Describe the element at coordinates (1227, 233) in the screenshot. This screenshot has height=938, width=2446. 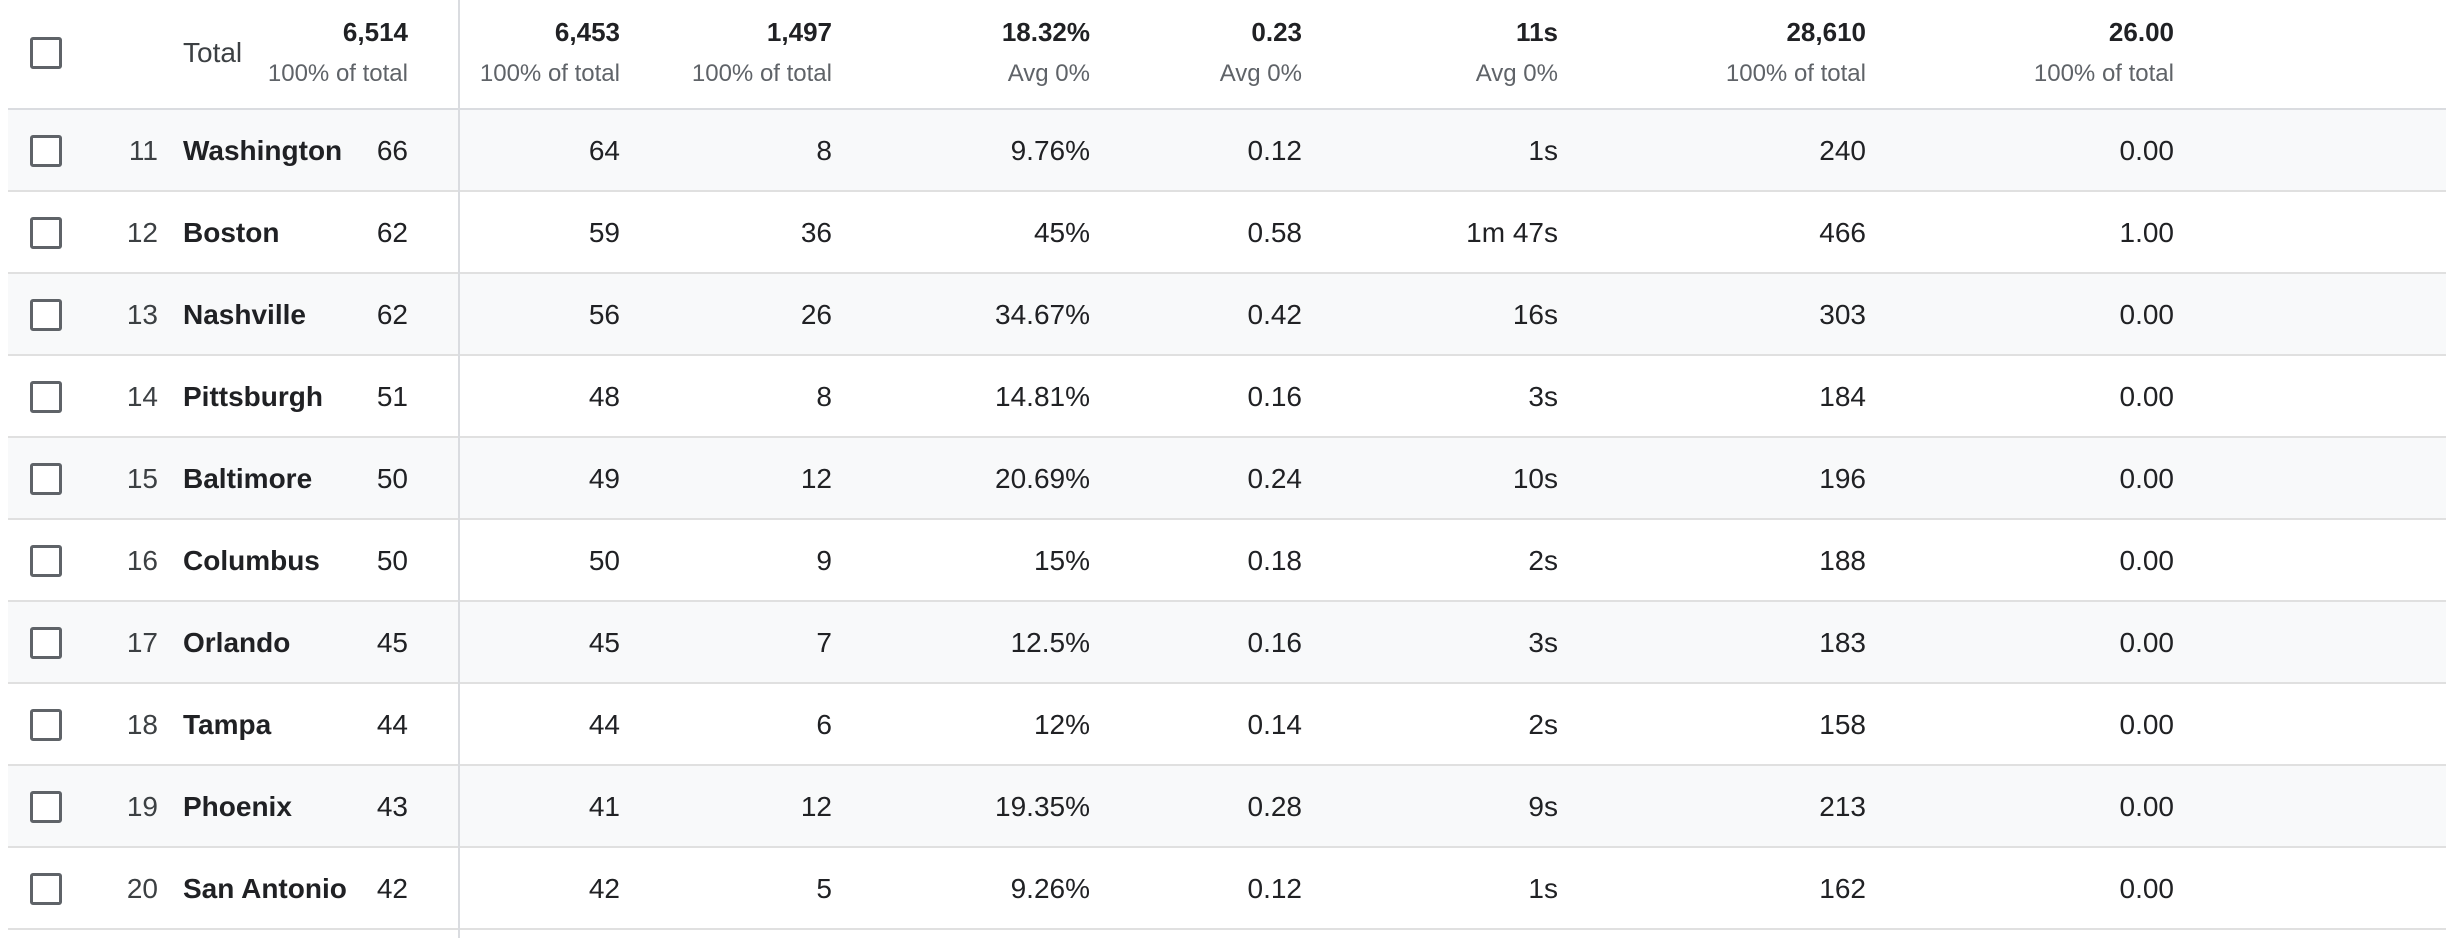
I see `table-row: 12 Boston 62 59 36 45% 0.58 1m 47s 466 1.00` at that location.